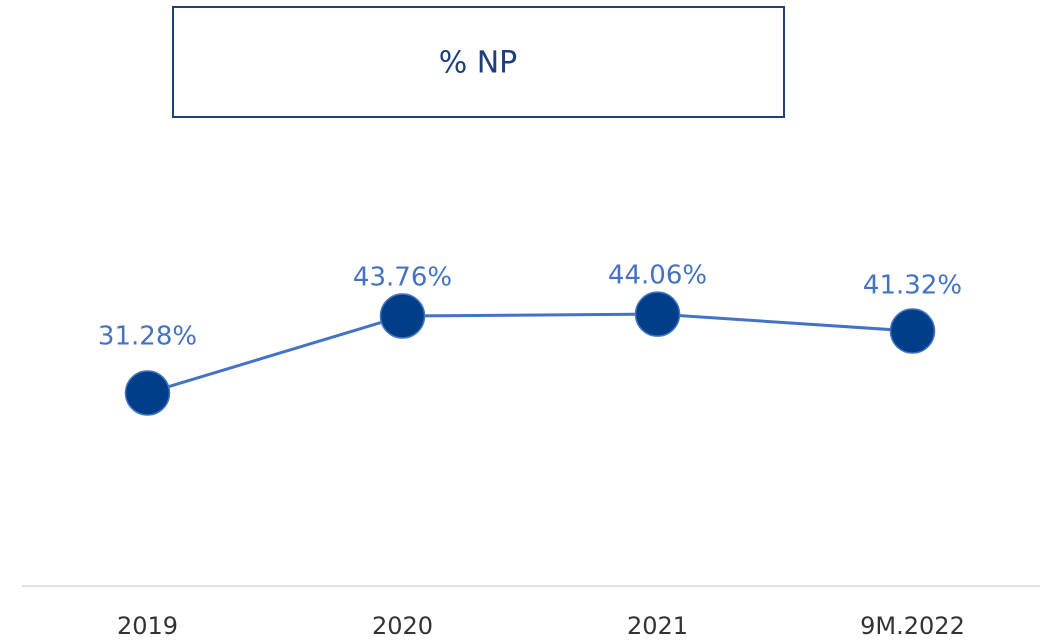 Image resolution: width=1046 pixels, height=640 pixels. What do you see at coordinates (402, 278) in the screenshot?
I see `data-label: 43.76%` at bounding box center [402, 278].